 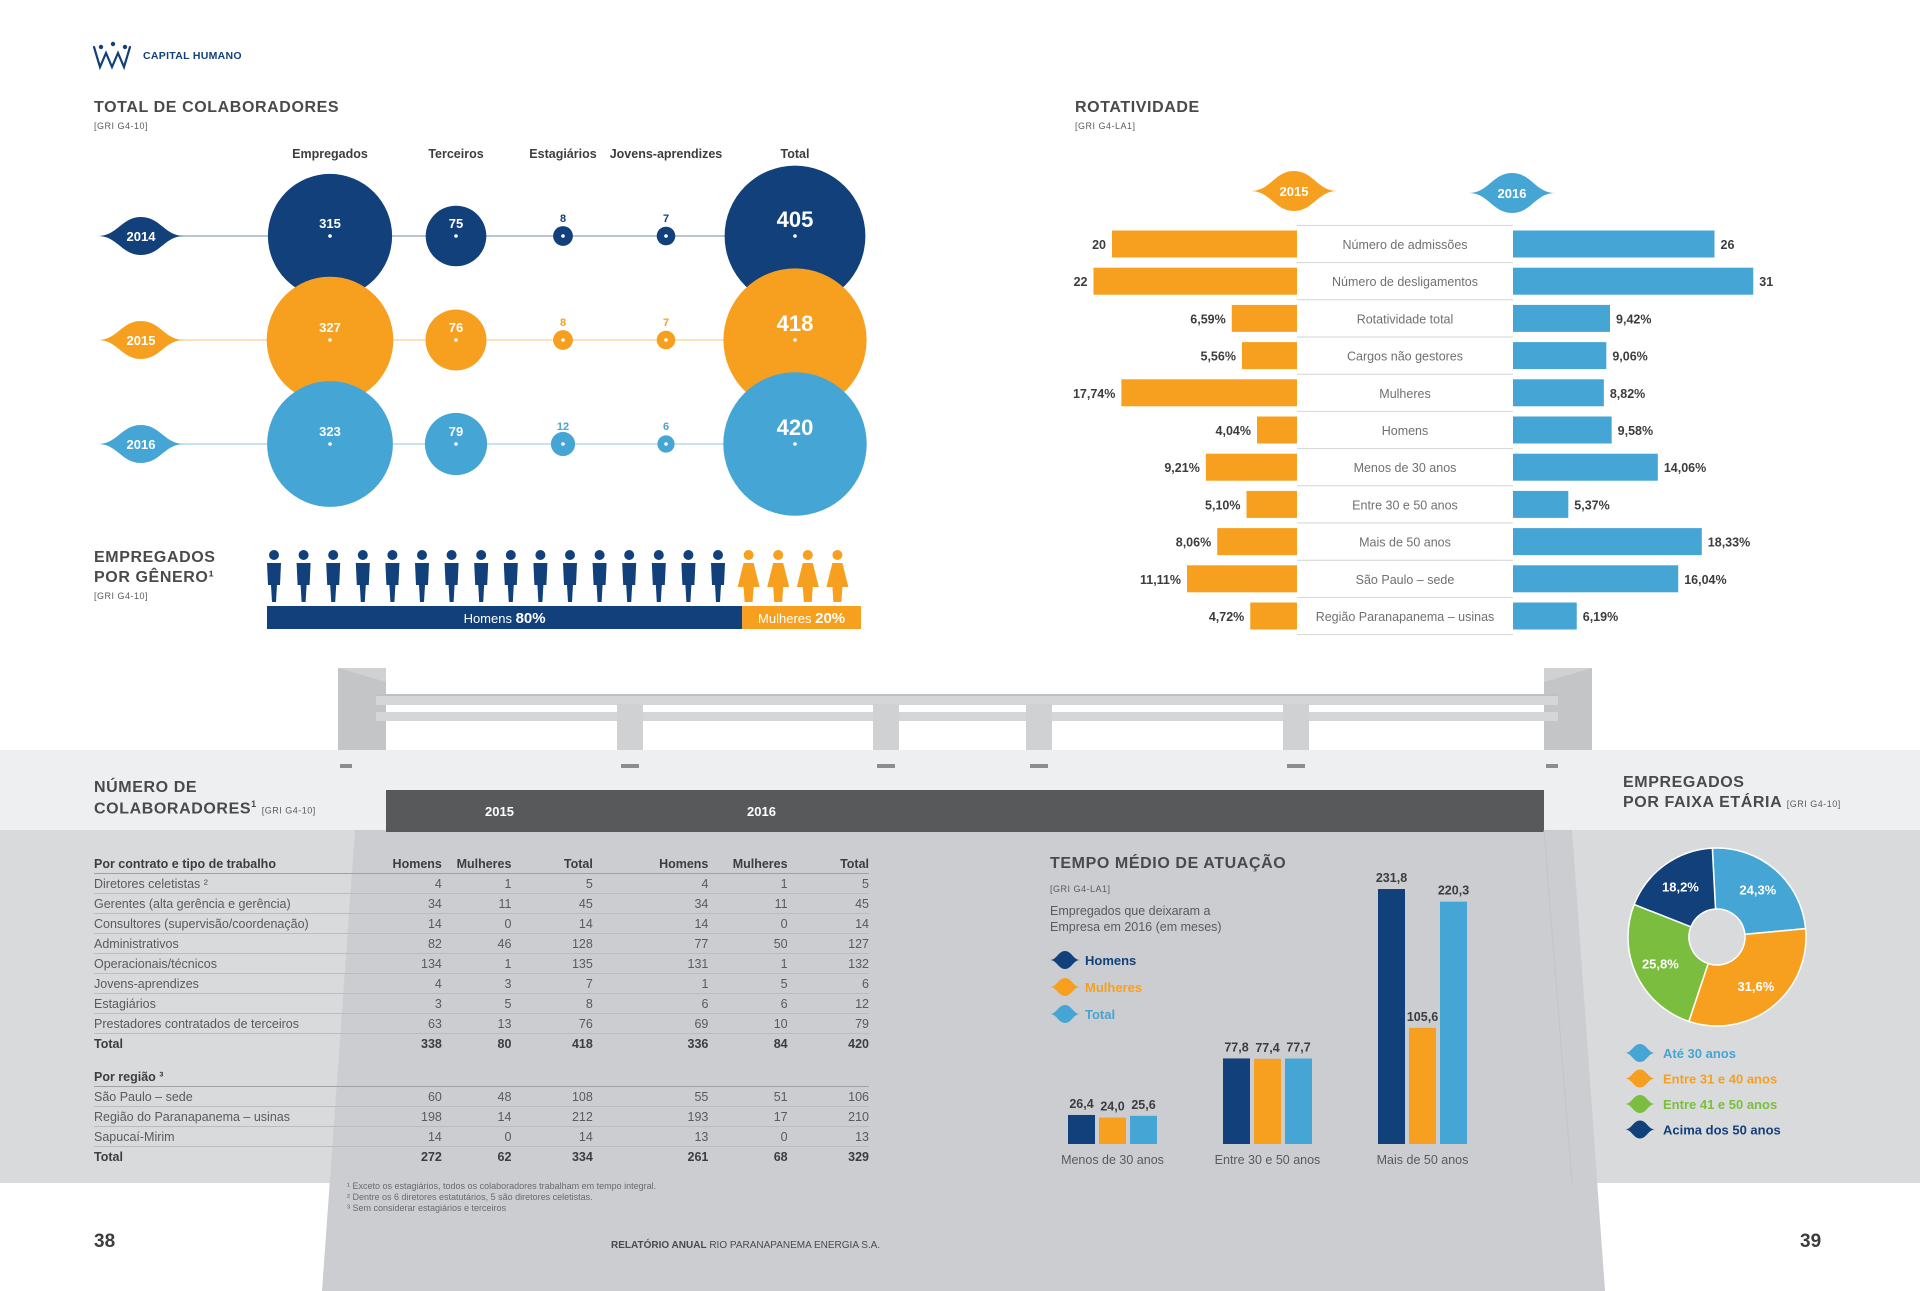 What do you see at coordinates (1226, 617) in the screenshot?
I see `turnover-value-2015: 4,72%` at bounding box center [1226, 617].